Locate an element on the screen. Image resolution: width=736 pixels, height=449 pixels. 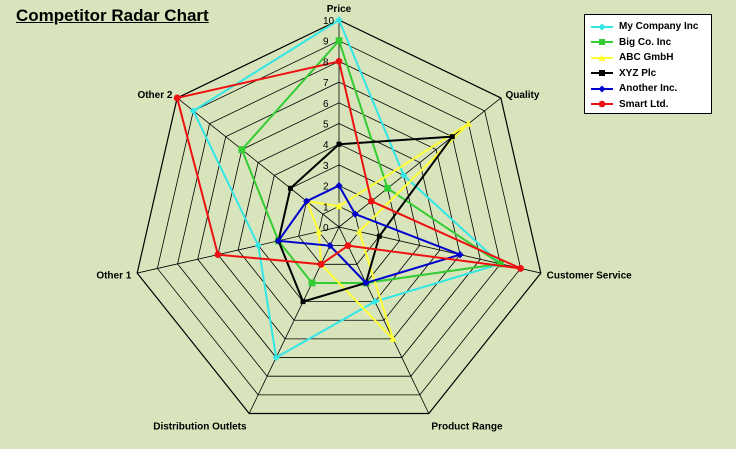
legend-label: My Company Inc is located at coordinates (659, 27).